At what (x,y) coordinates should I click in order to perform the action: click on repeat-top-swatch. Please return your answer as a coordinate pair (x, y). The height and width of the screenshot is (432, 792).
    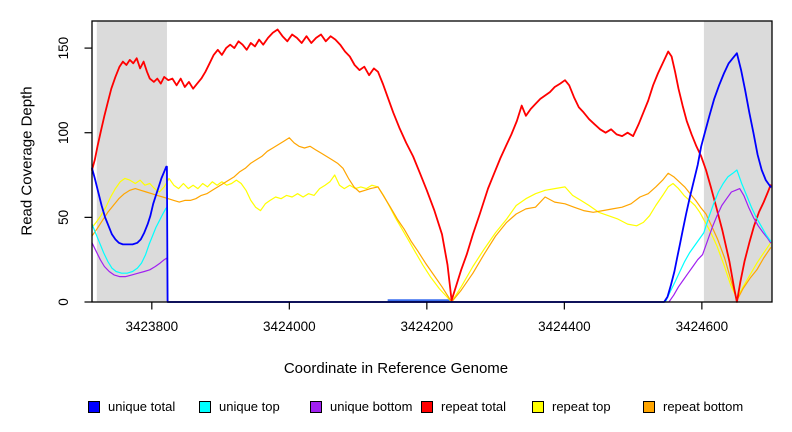
    Looking at the image, I should click on (538, 406).